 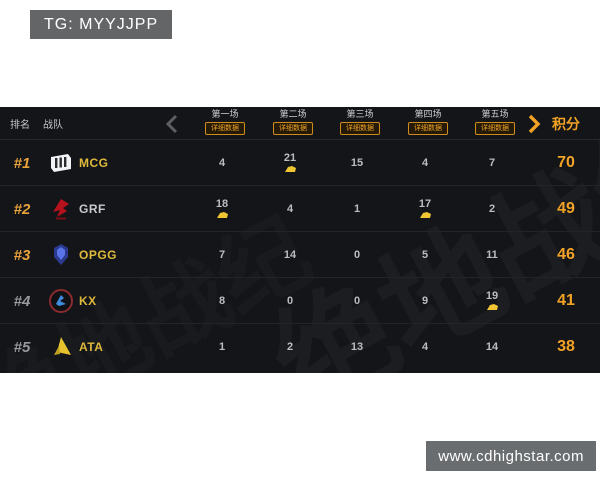 What do you see at coordinates (222, 301) in the screenshot?
I see `score-cell: 8` at bounding box center [222, 301].